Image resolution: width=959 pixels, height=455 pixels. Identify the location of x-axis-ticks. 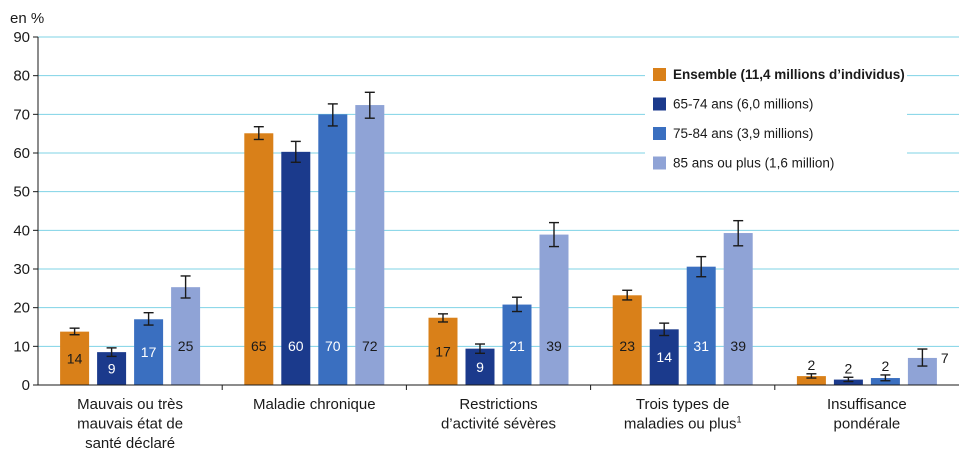
(498, 387).